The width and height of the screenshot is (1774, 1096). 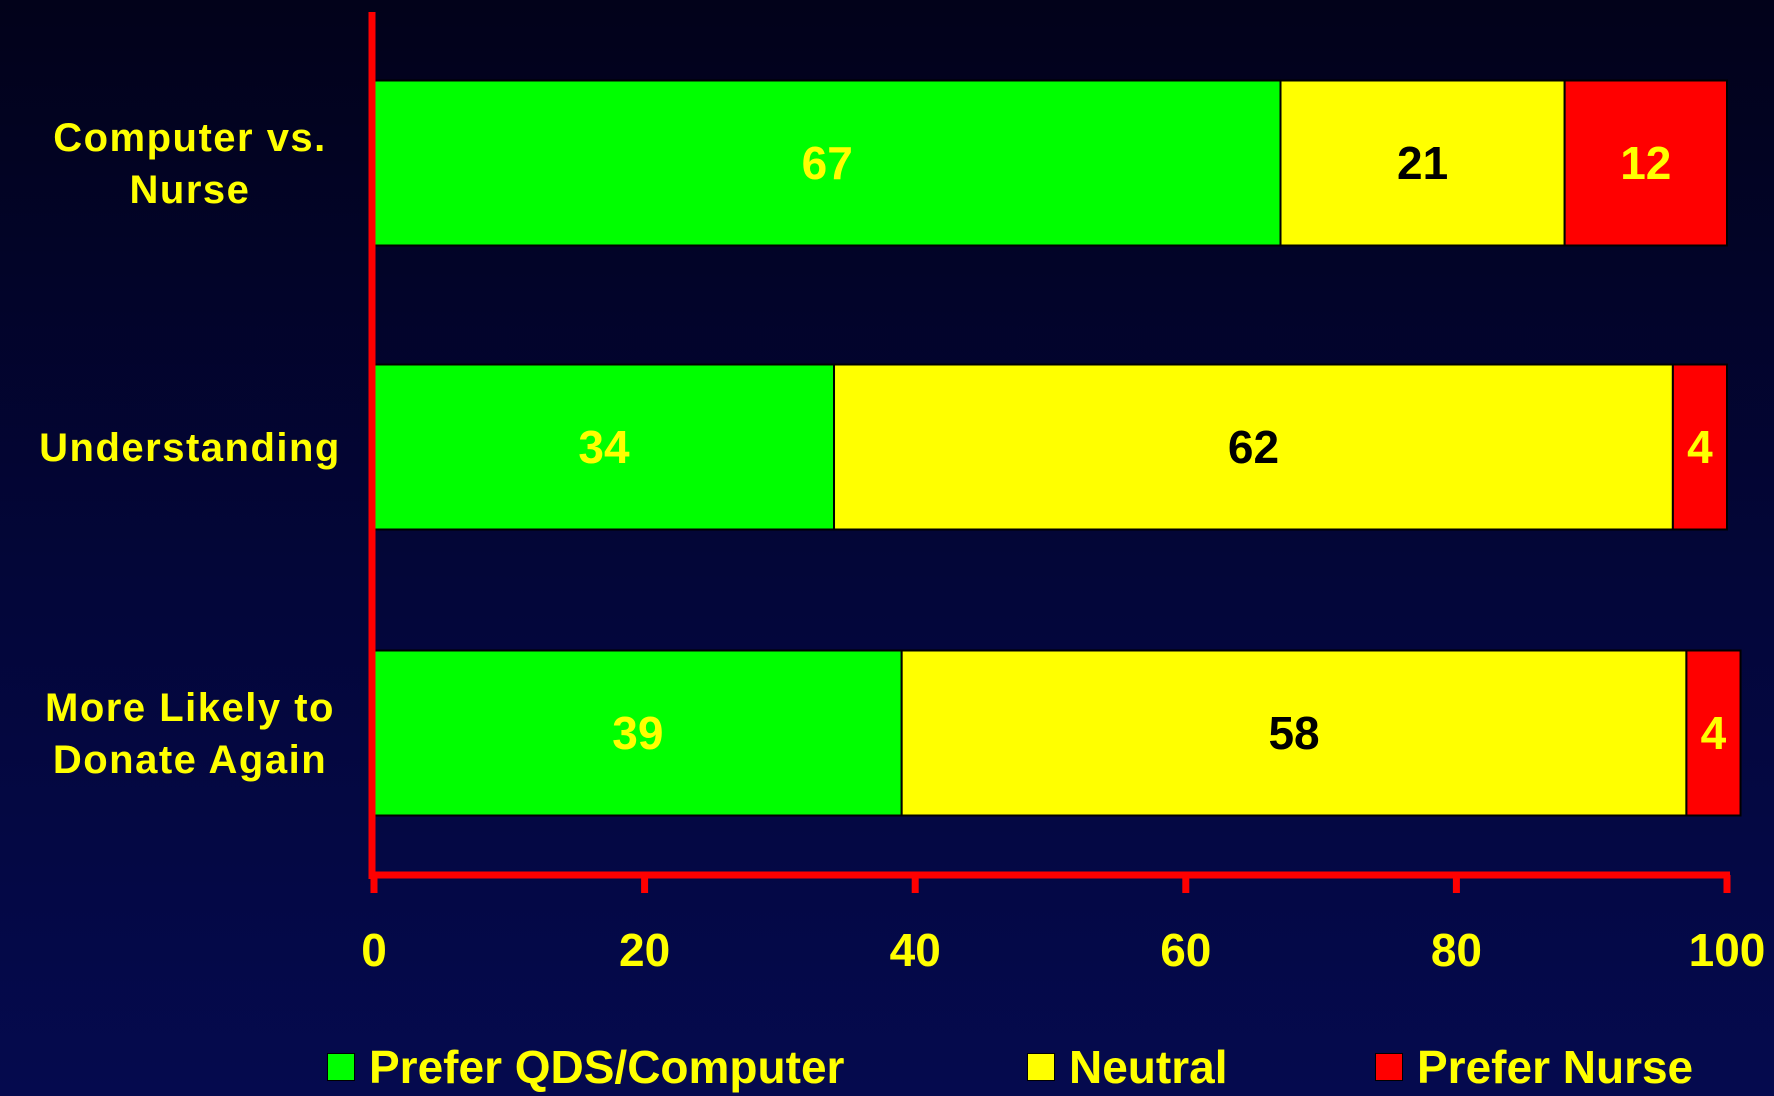 I want to click on data-label: 39, so click(x=637, y=733).